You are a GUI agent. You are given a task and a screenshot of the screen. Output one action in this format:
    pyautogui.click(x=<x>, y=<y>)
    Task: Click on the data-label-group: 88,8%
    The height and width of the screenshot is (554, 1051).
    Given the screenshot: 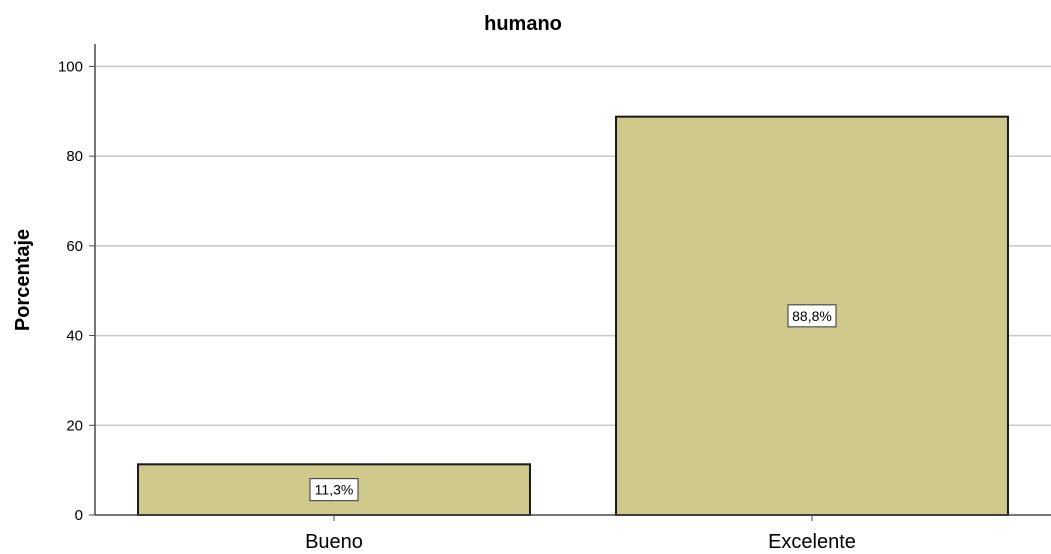 What is the action you would take?
    pyautogui.click(x=812, y=316)
    